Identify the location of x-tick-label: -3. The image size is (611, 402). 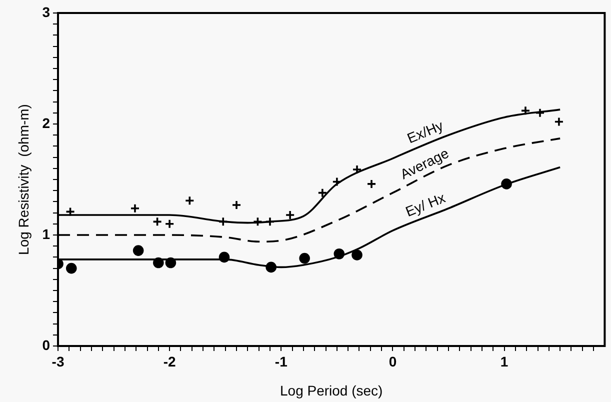
(58, 361).